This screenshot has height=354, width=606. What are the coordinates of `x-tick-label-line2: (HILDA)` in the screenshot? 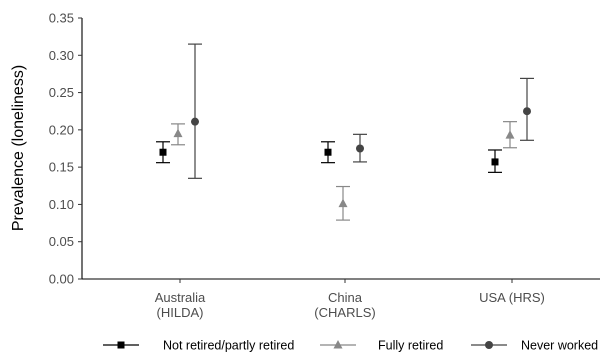 It's located at (180, 312).